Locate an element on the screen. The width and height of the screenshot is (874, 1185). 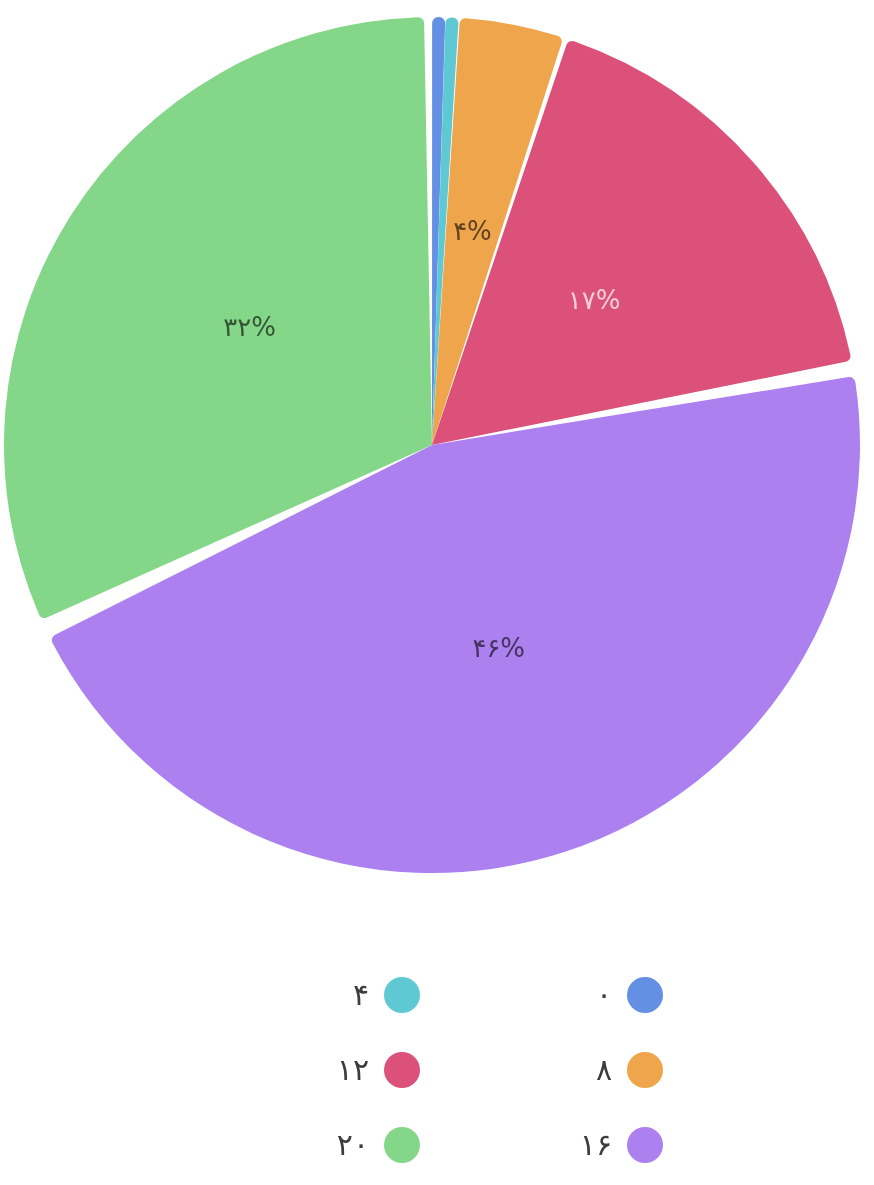
legend-label: ۸ is located at coordinates (603, 1070).